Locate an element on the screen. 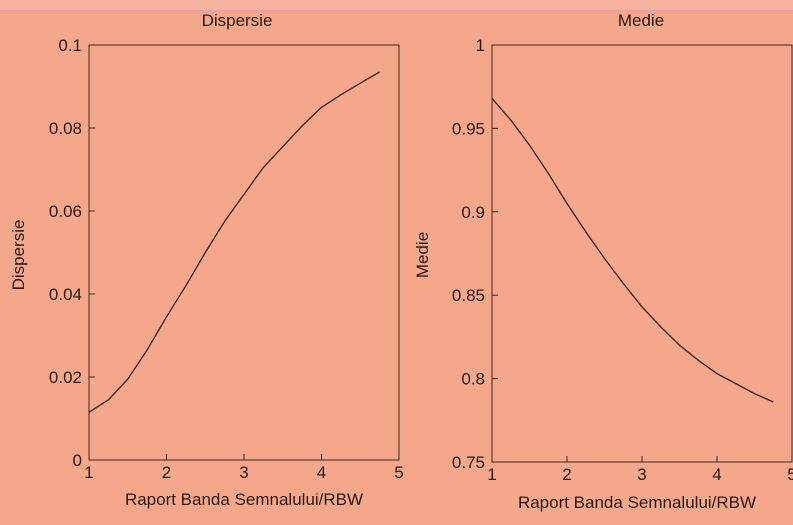 This screenshot has width=793, height=525. chart-title-medie: Medie is located at coordinates (641, 20).